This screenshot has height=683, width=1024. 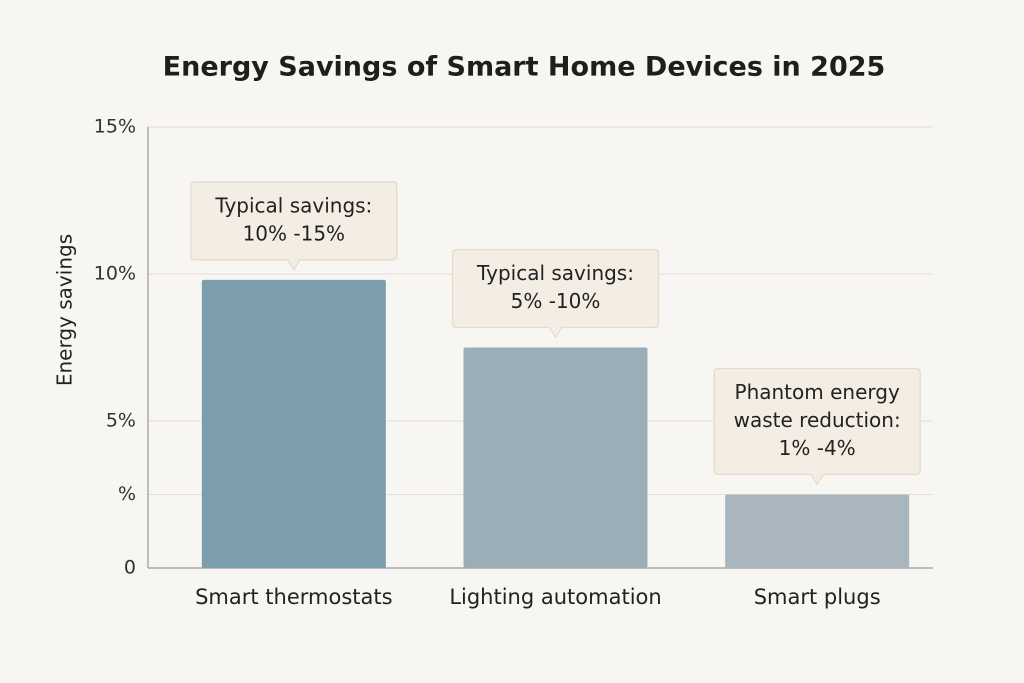 What do you see at coordinates (115, 127) in the screenshot?
I see `y-tick-label: 15%` at bounding box center [115, 127].